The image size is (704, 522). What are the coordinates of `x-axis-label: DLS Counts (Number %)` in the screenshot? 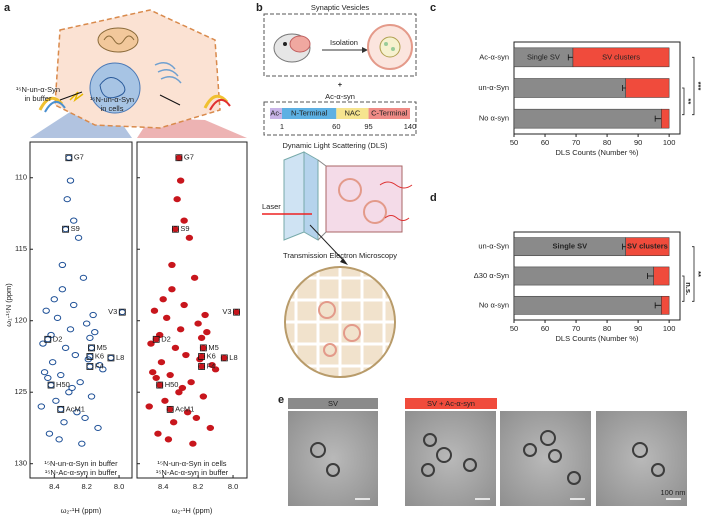 It's located at (597, 338).